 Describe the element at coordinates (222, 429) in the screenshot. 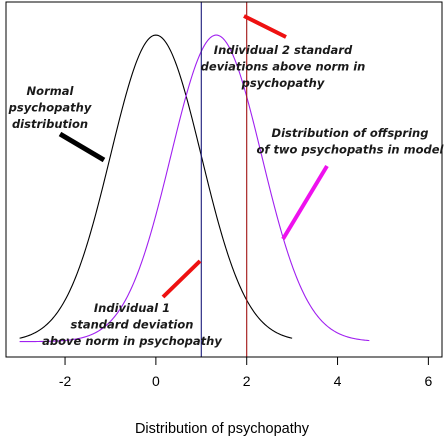

I see `x-axis-title: Distribution of psychopathy` at that location.